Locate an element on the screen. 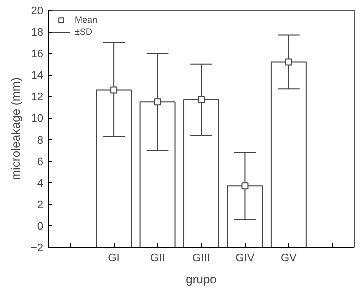  legend-label: Mean is located at coordinates (86, 20).